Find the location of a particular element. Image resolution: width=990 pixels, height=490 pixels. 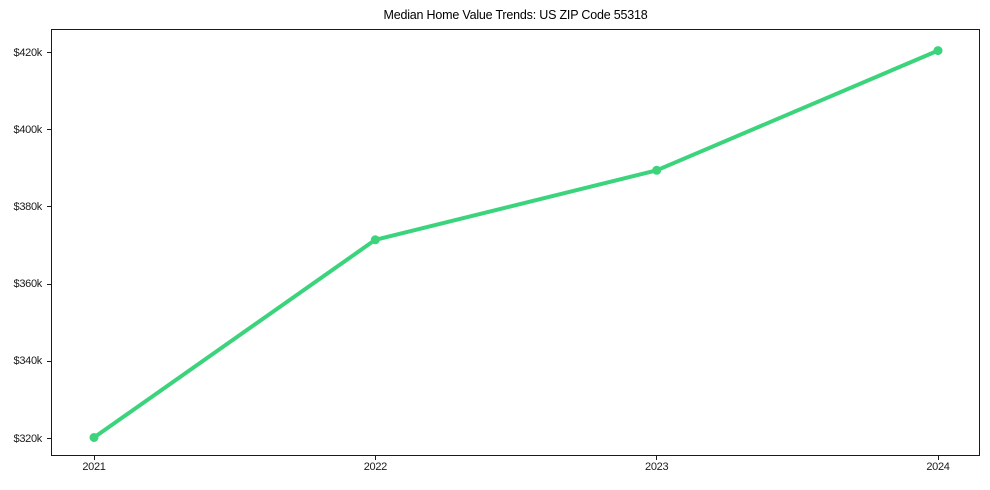

x-tick-label: 2024 is located at coordinates (938, 467).